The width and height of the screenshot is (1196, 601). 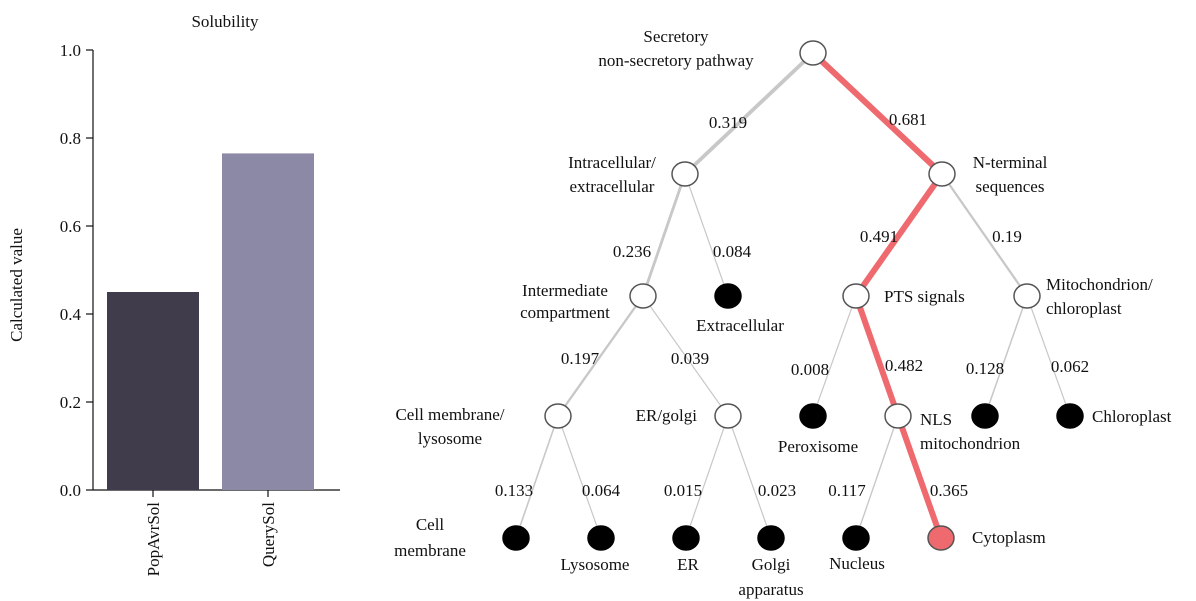 What do you see at coordinates (601, 490) in the screenshot?
I see `edge-value-label: 0.064` at bounding box center [601, 490].